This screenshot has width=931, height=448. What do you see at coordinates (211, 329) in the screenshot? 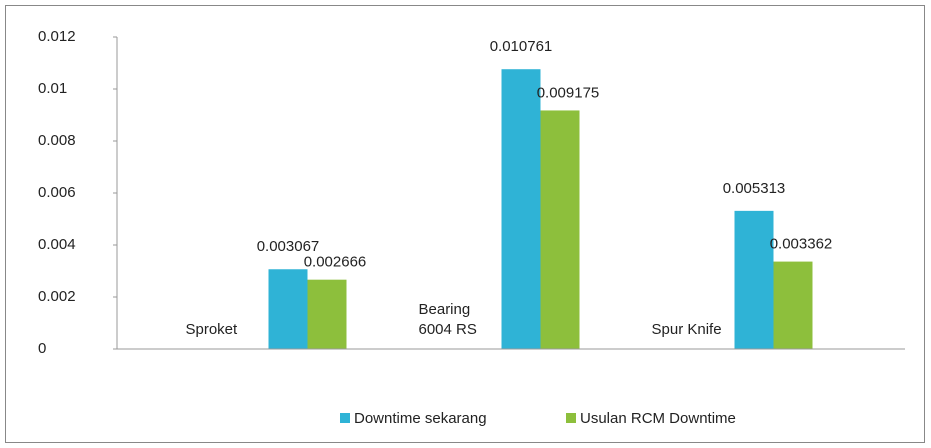
I see `x-tick-label: Sproket` at bounding box center [211, 329].